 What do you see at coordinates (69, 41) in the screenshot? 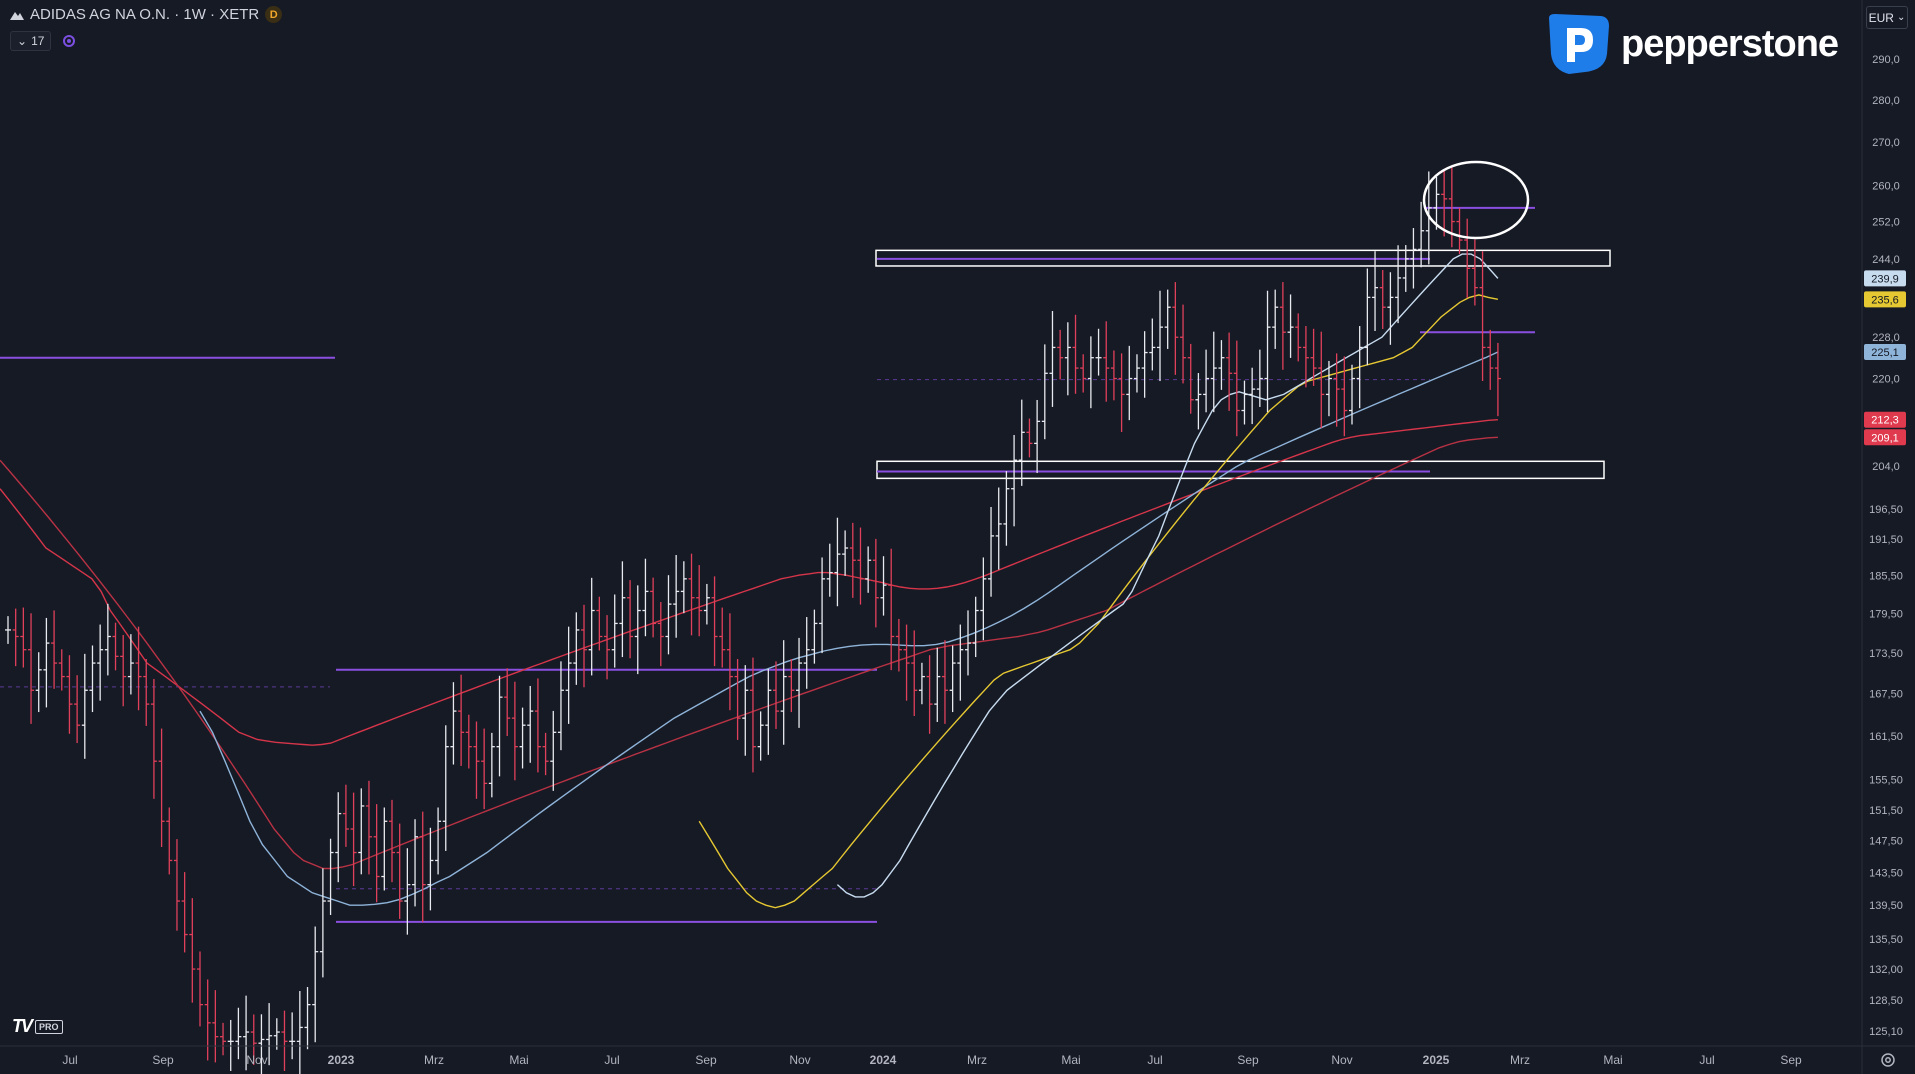
I see `indicator-settings-icon` at bounding box center [69, 41].